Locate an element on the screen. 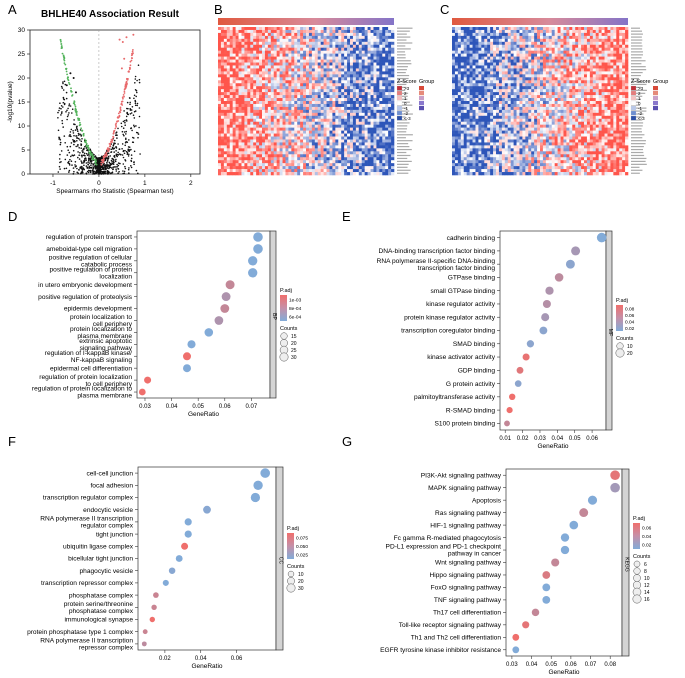 The width and height of the screenshot is (685, 678). gene-point-positive is located at coordinates (109, 146).